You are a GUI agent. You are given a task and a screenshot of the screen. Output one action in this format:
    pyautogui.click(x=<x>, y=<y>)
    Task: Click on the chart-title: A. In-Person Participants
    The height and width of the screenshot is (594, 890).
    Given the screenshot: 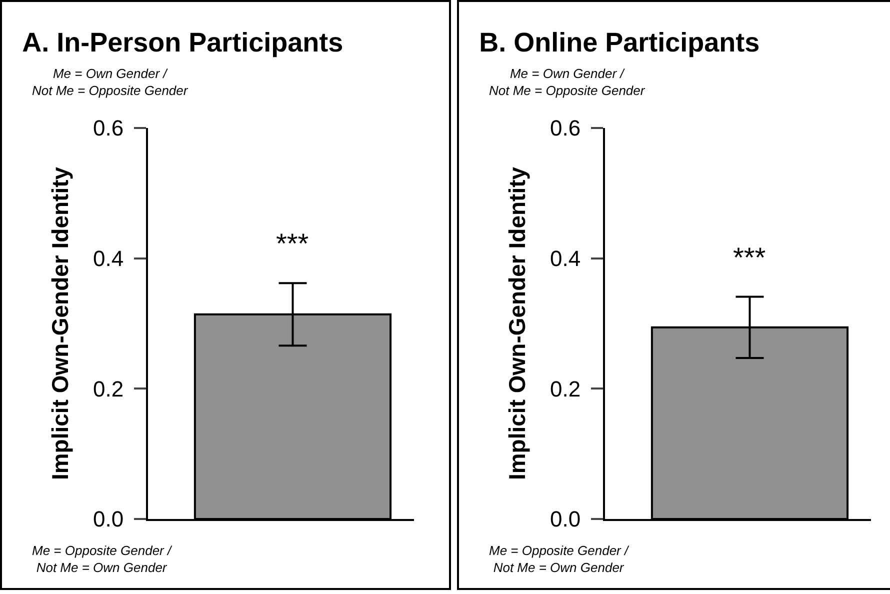 What is the action you would take?
    pyautogui.click(x=183, y=42)
    